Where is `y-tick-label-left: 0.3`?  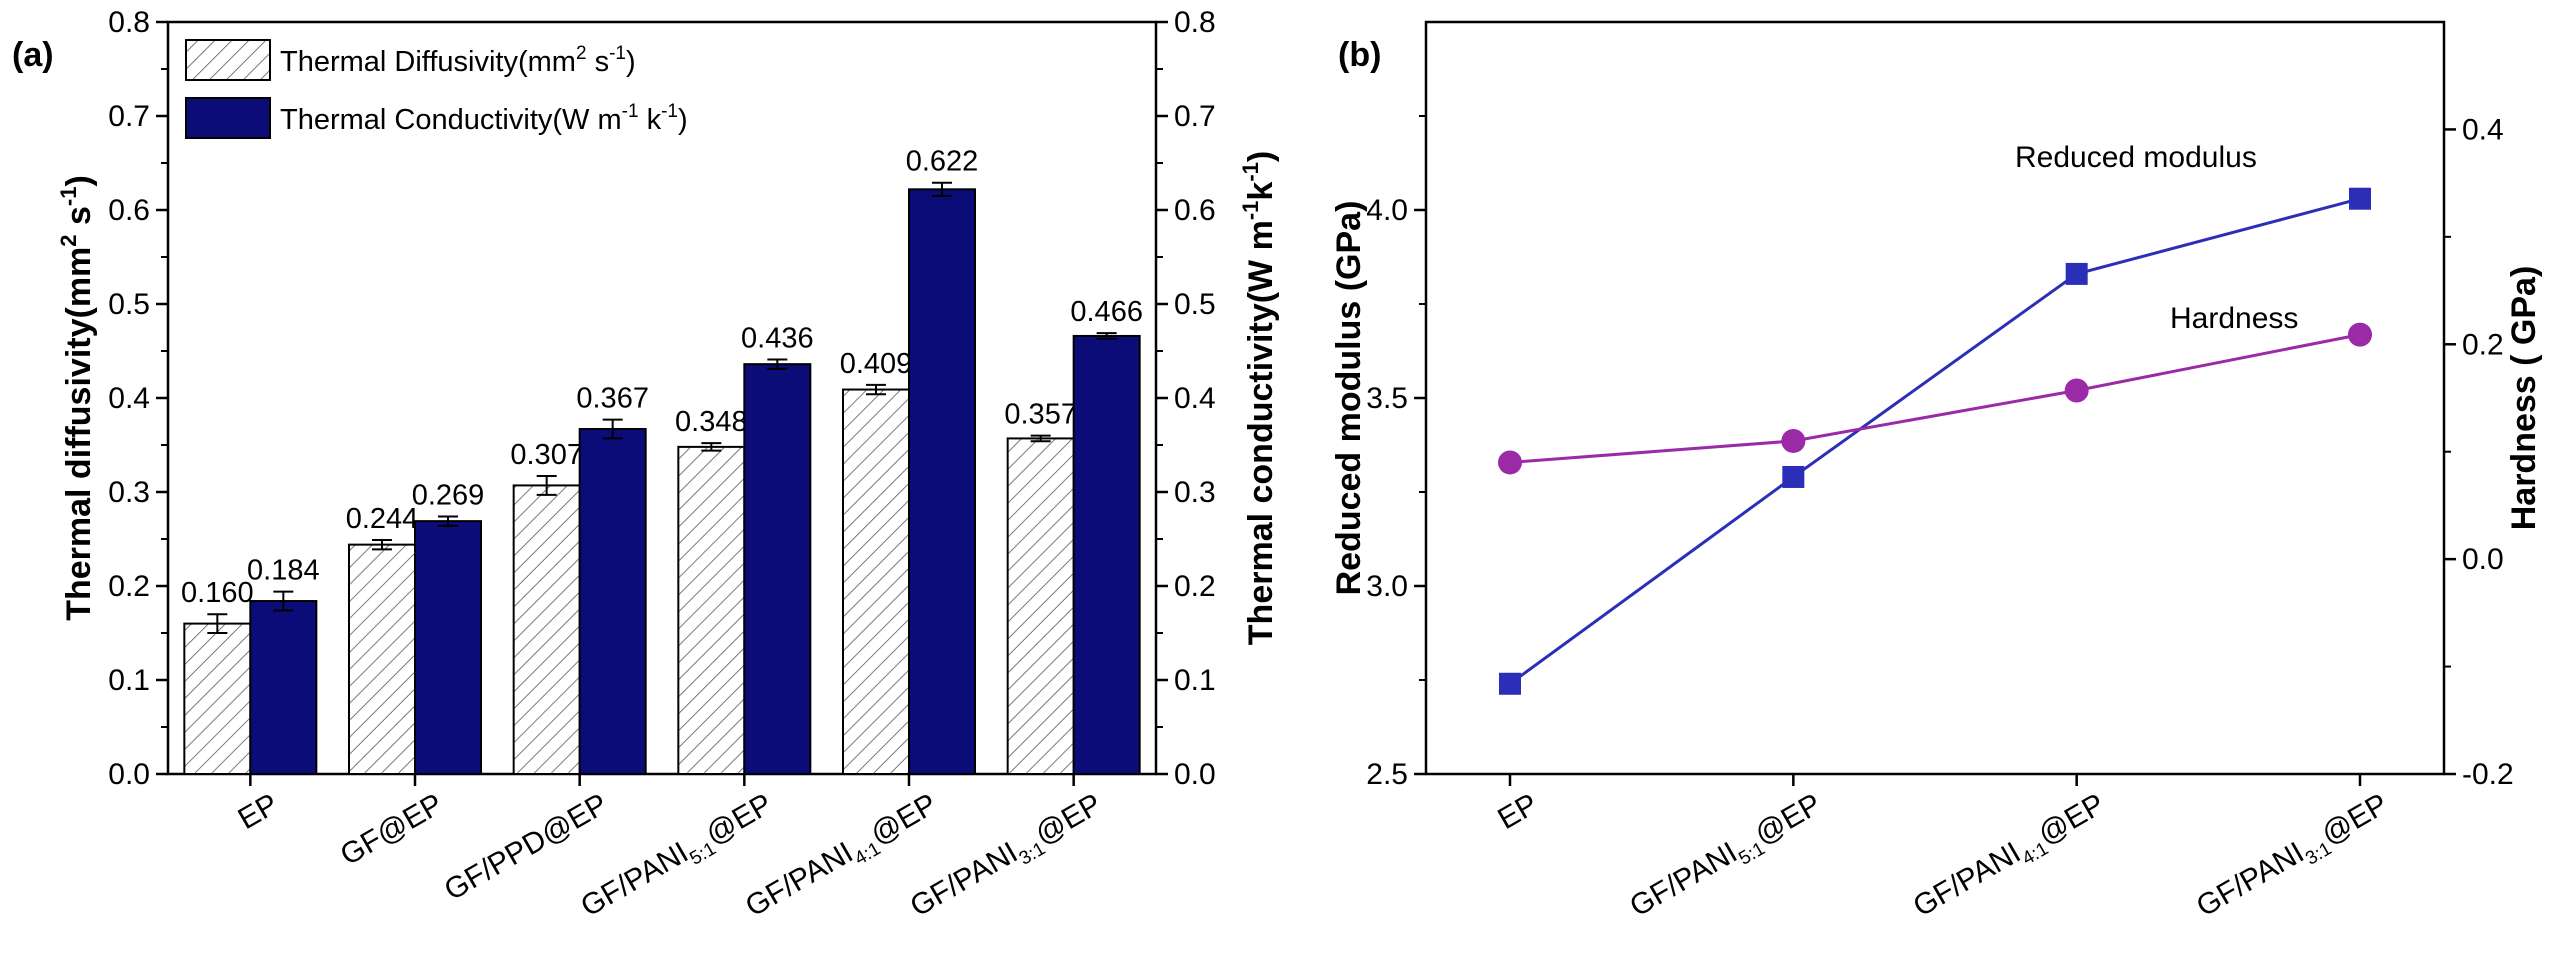
y-tick-label-left: 0.3 is located at coordinates (129, 492).